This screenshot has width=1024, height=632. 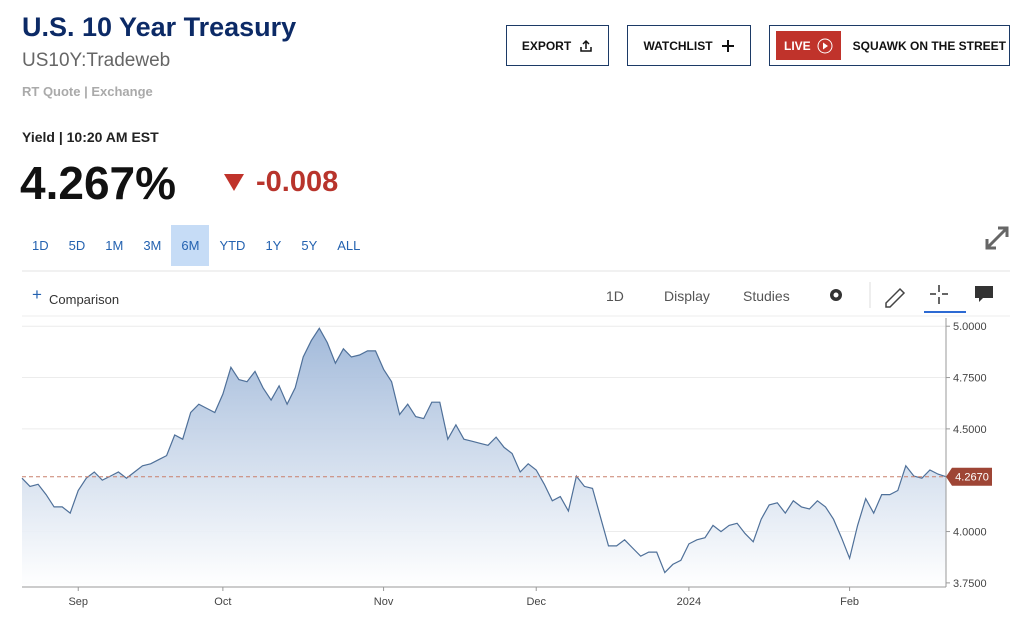 I want to click on draw-icon, so click(x=895, y=297).